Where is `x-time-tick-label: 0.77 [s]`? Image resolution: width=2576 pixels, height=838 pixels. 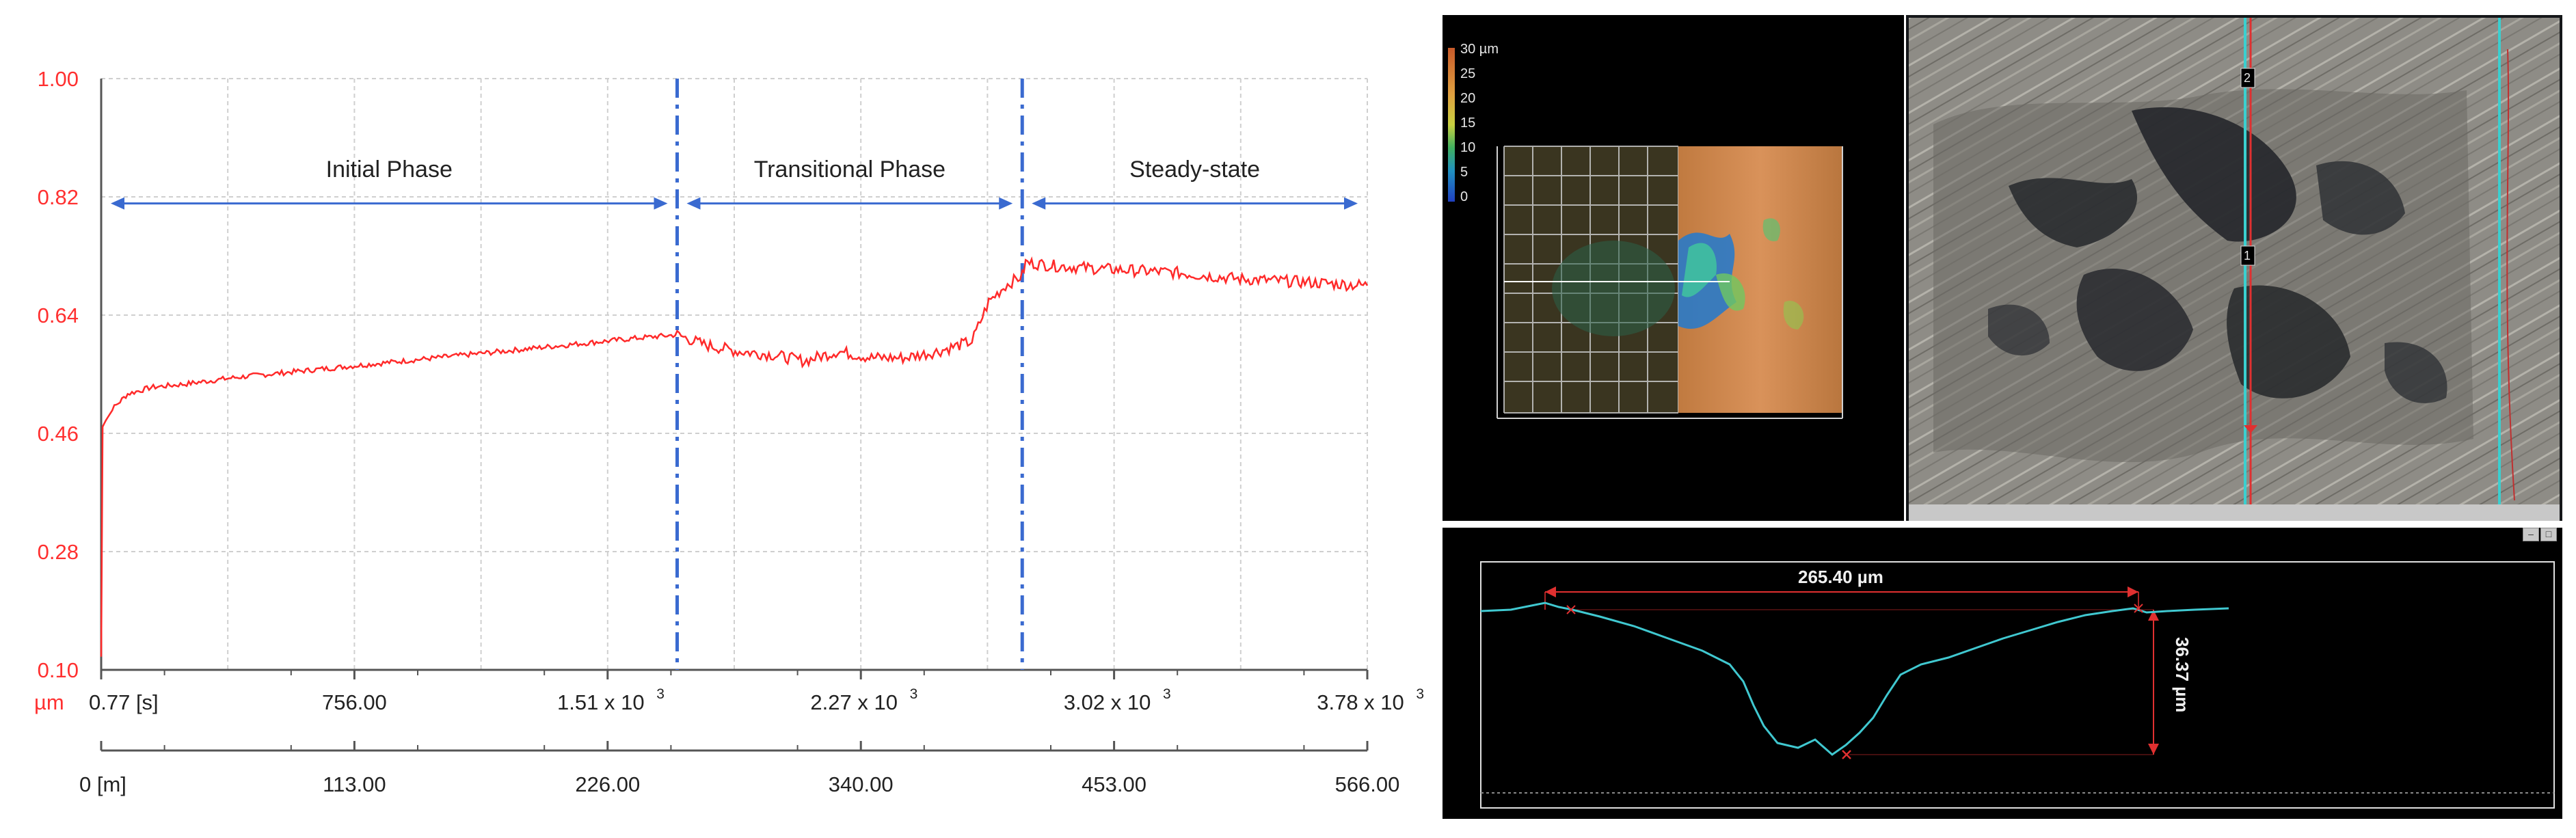 x-time-tick-label: 0.77 [s] is located at coordinates (124, 702).